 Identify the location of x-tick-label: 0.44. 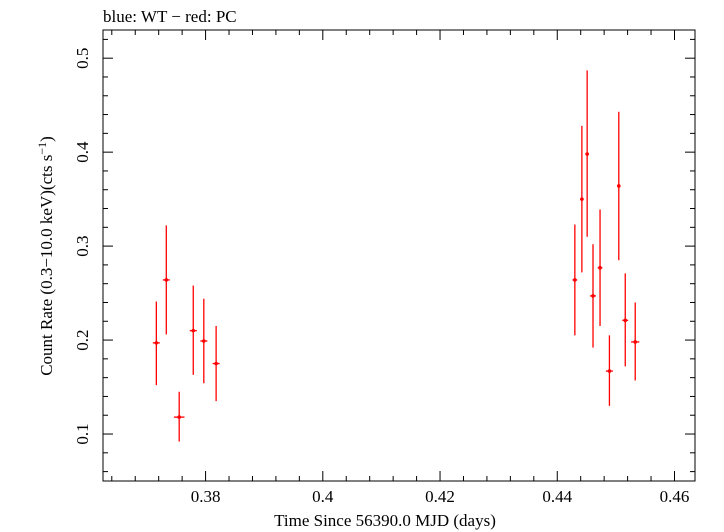
(557, 496).